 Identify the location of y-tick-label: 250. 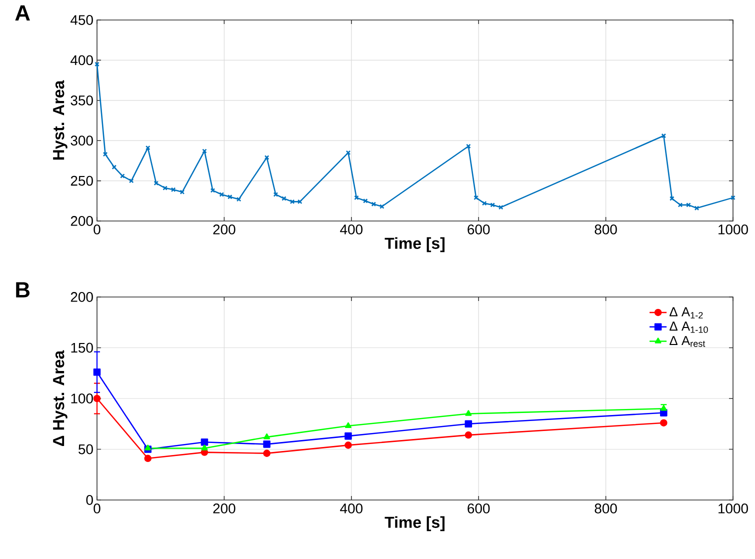
(81, 181).